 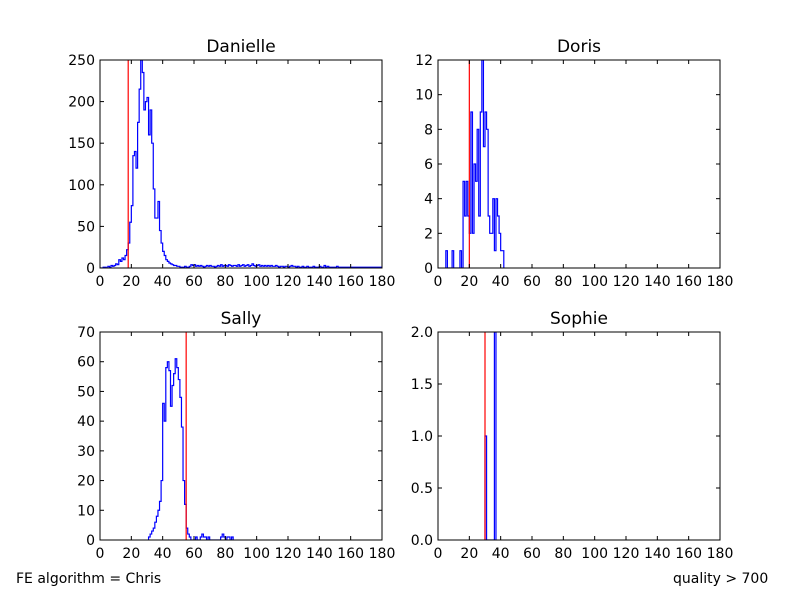 What do you see at coordinates (86, 422) in the screenshot?
I see `y-tick-label: 40` at bounding box center [86, 422].